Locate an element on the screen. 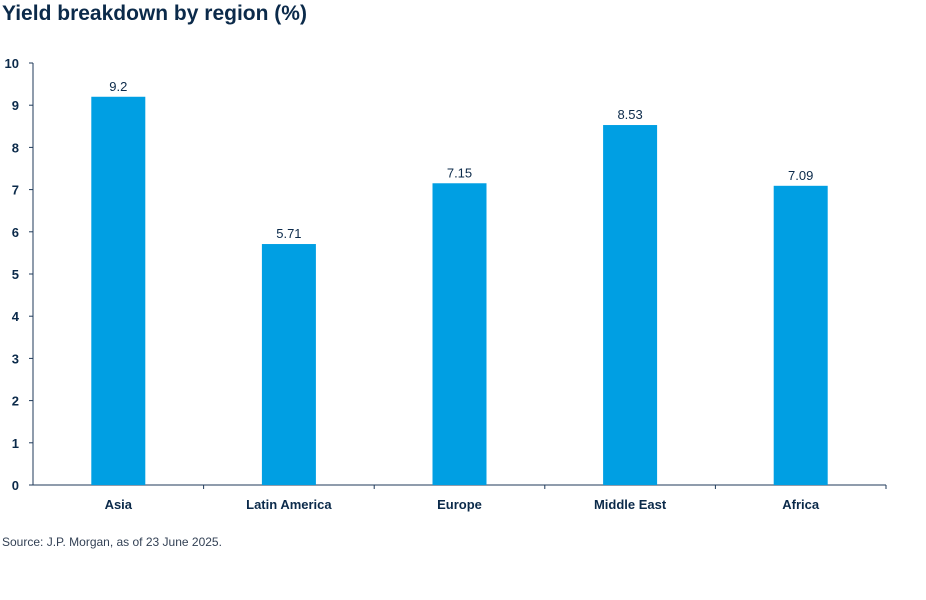  bar-value-label: 9.2 is located at coordinates (118, 86).